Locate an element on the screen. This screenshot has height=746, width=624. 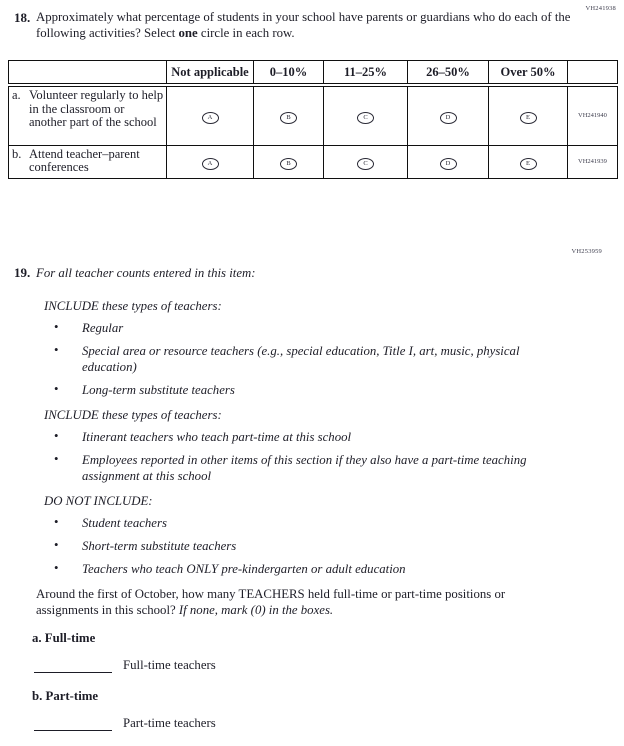
header-code-col is located at coordinates (592, 73).